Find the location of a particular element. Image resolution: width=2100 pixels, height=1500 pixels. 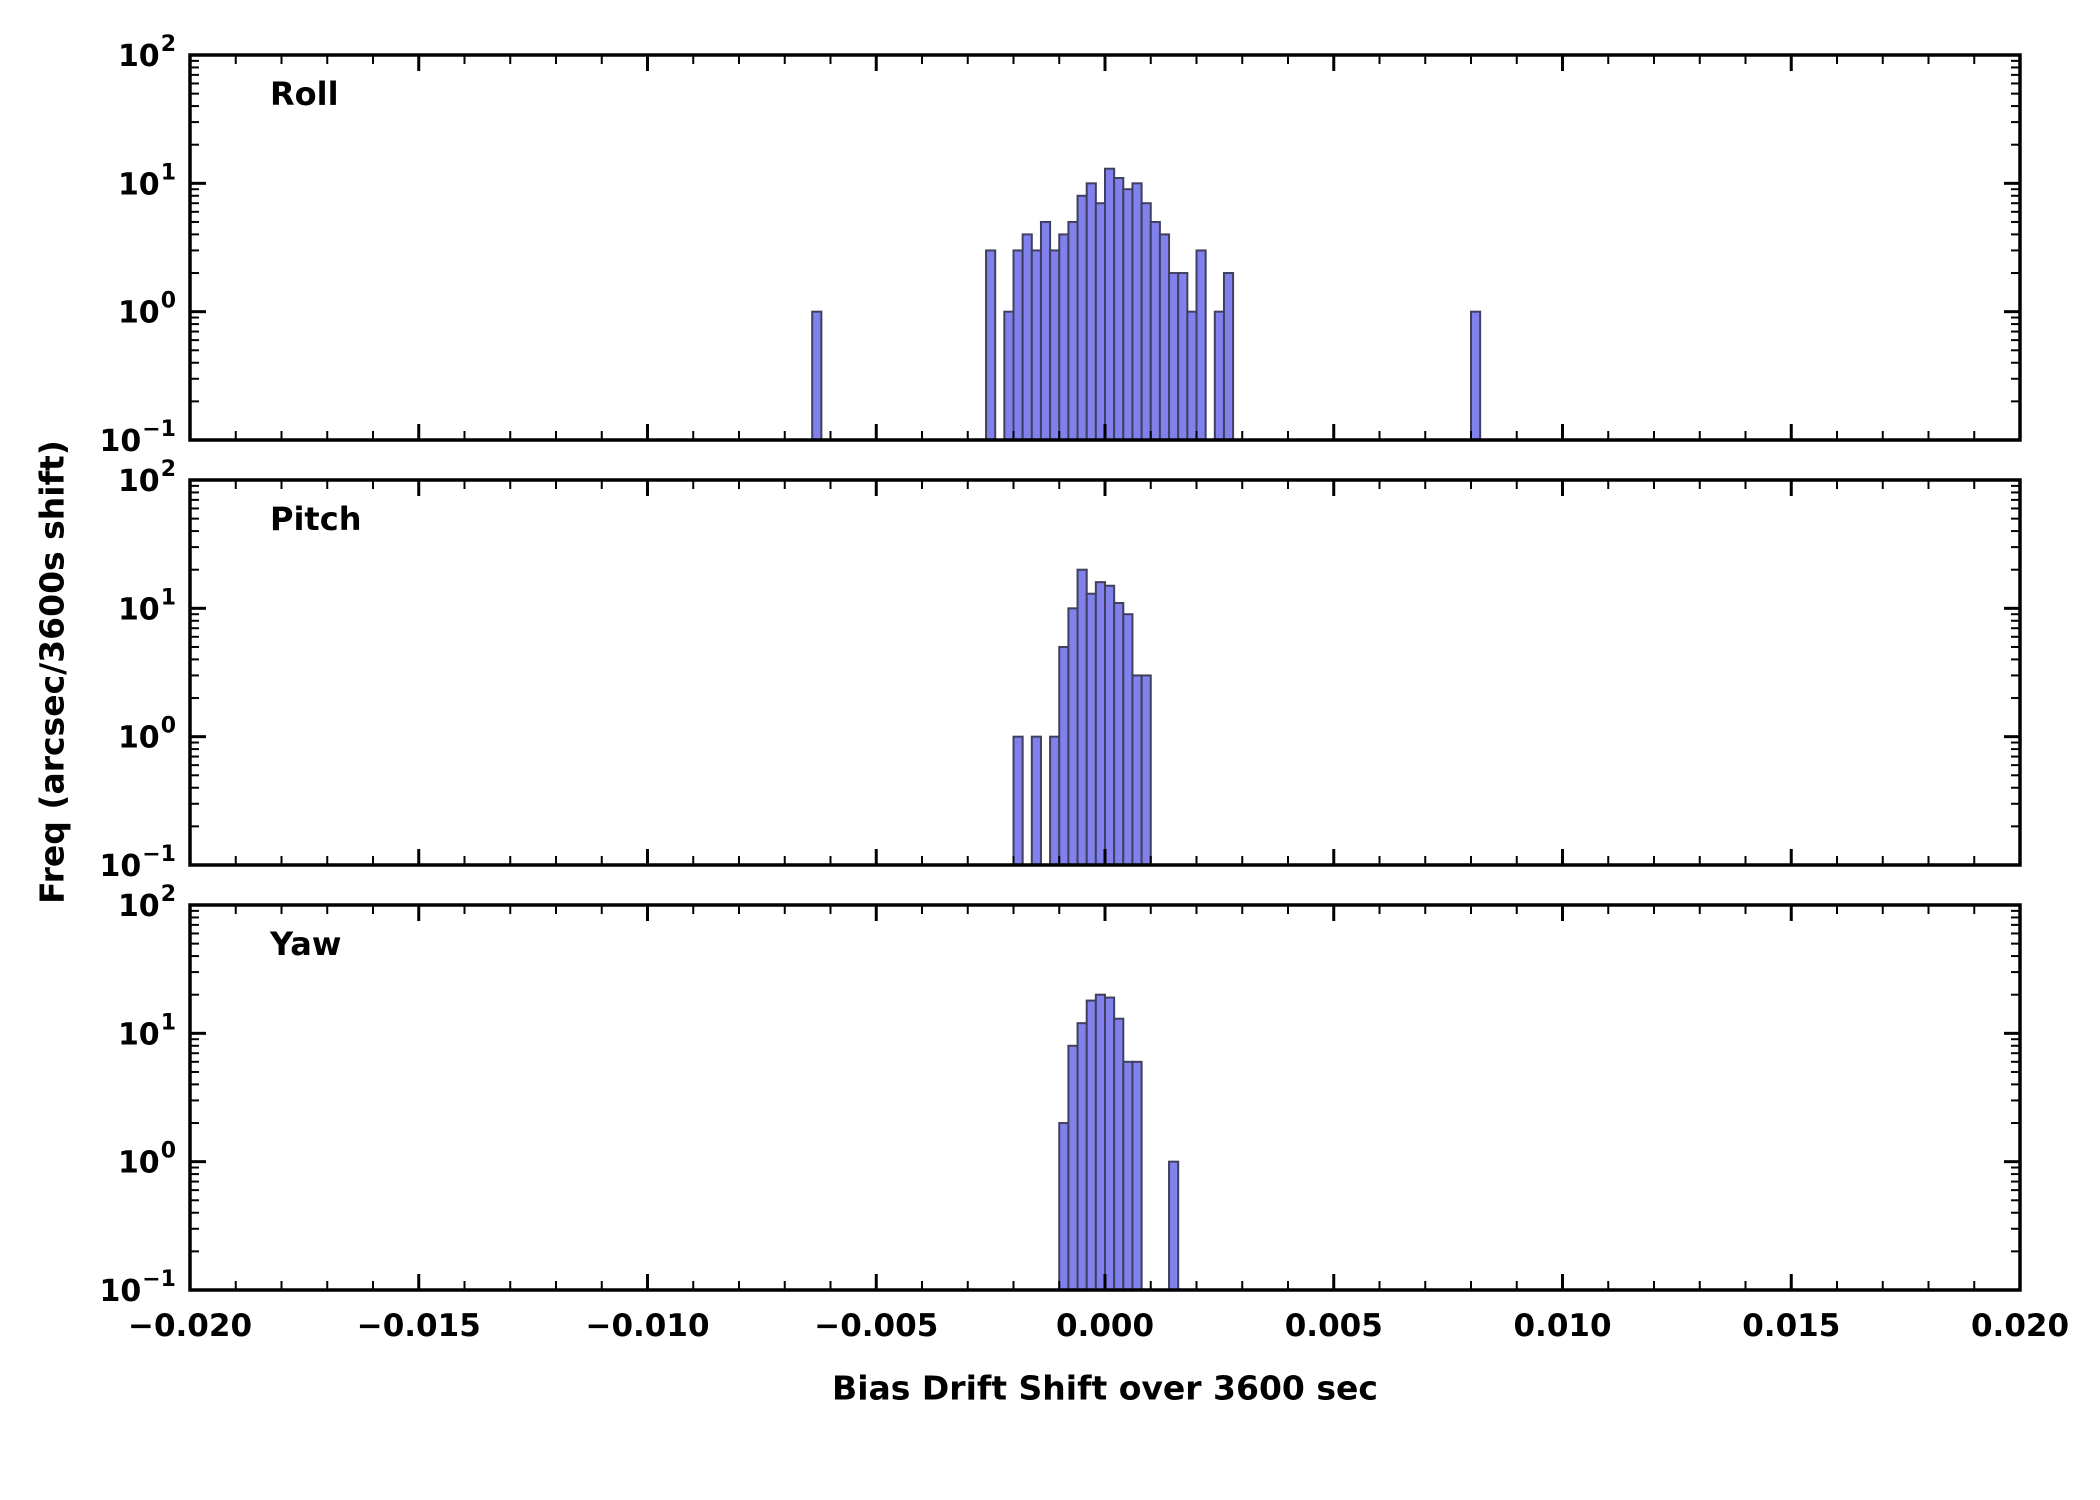

x-tick-label: 0.015 is located at coordinates (1791, 1326).